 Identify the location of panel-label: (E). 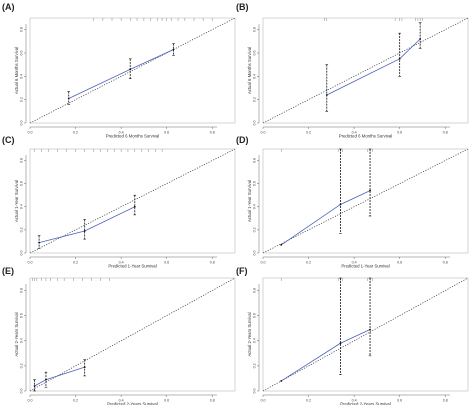
(8, 271).